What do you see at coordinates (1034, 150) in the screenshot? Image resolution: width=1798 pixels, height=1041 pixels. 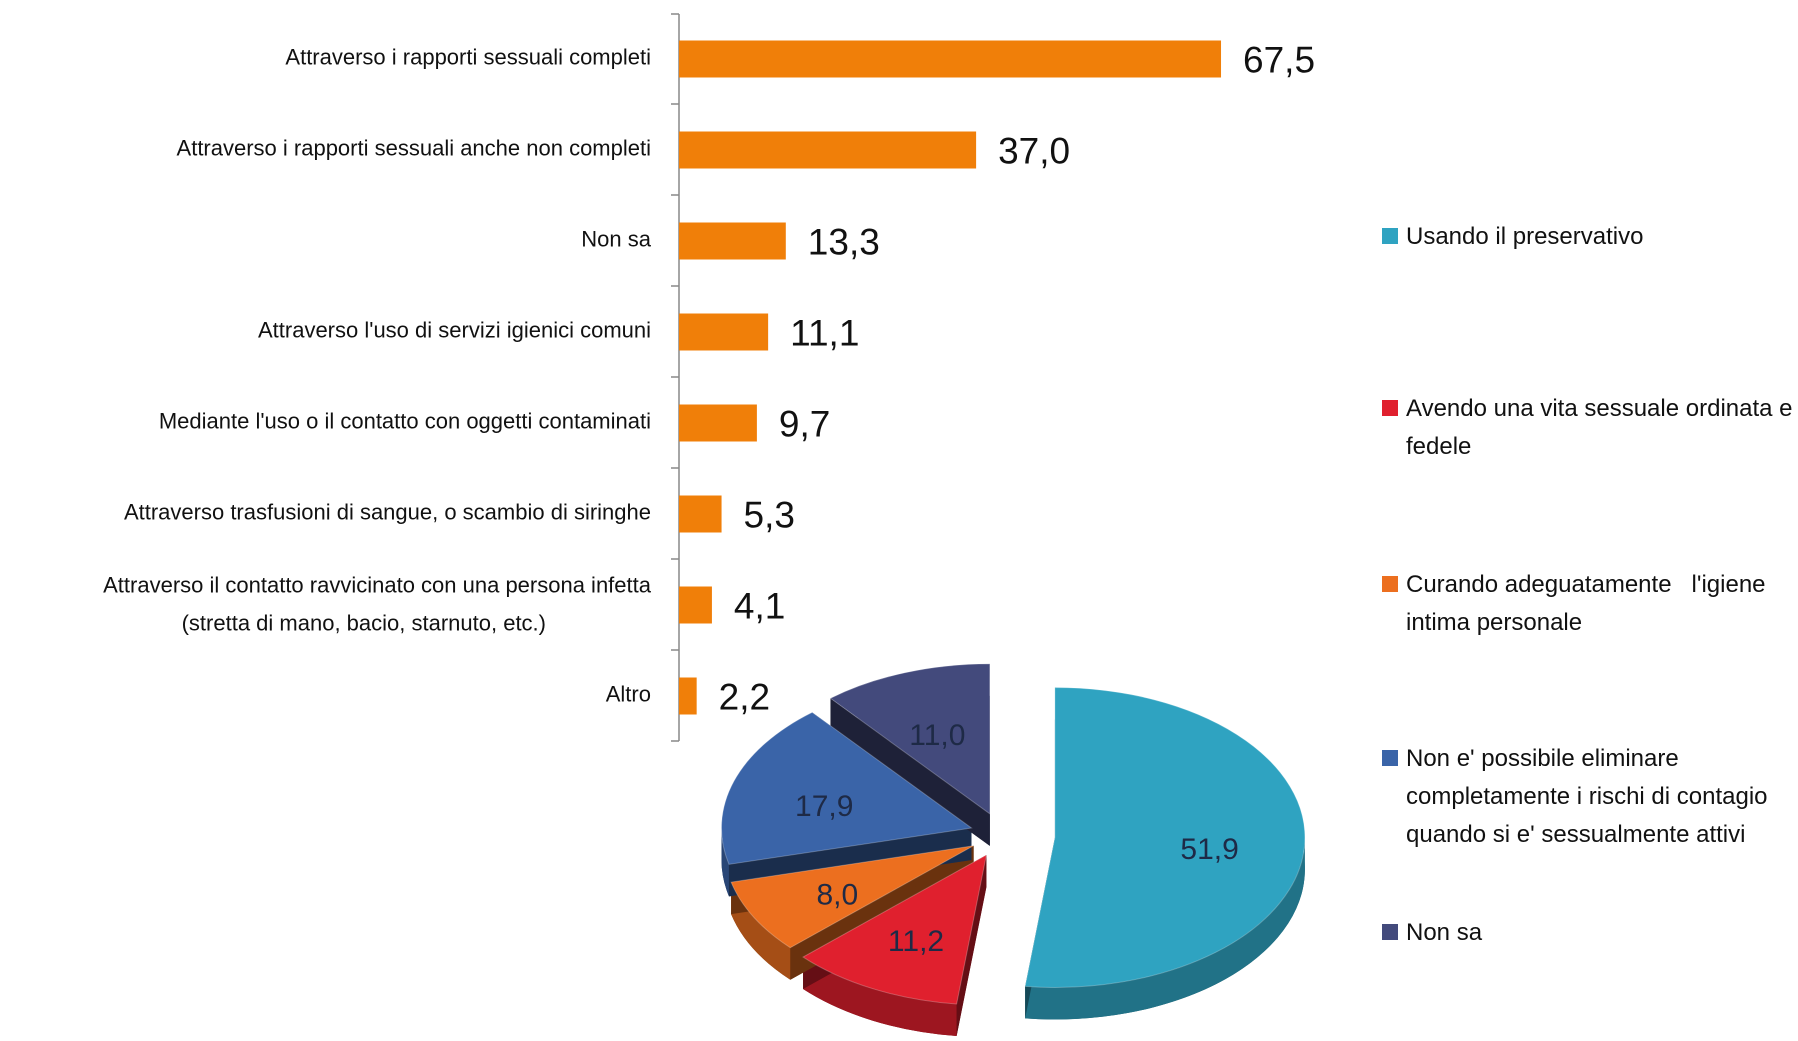 I see `data-label: 37,0` at bounding box center [1034, 150].